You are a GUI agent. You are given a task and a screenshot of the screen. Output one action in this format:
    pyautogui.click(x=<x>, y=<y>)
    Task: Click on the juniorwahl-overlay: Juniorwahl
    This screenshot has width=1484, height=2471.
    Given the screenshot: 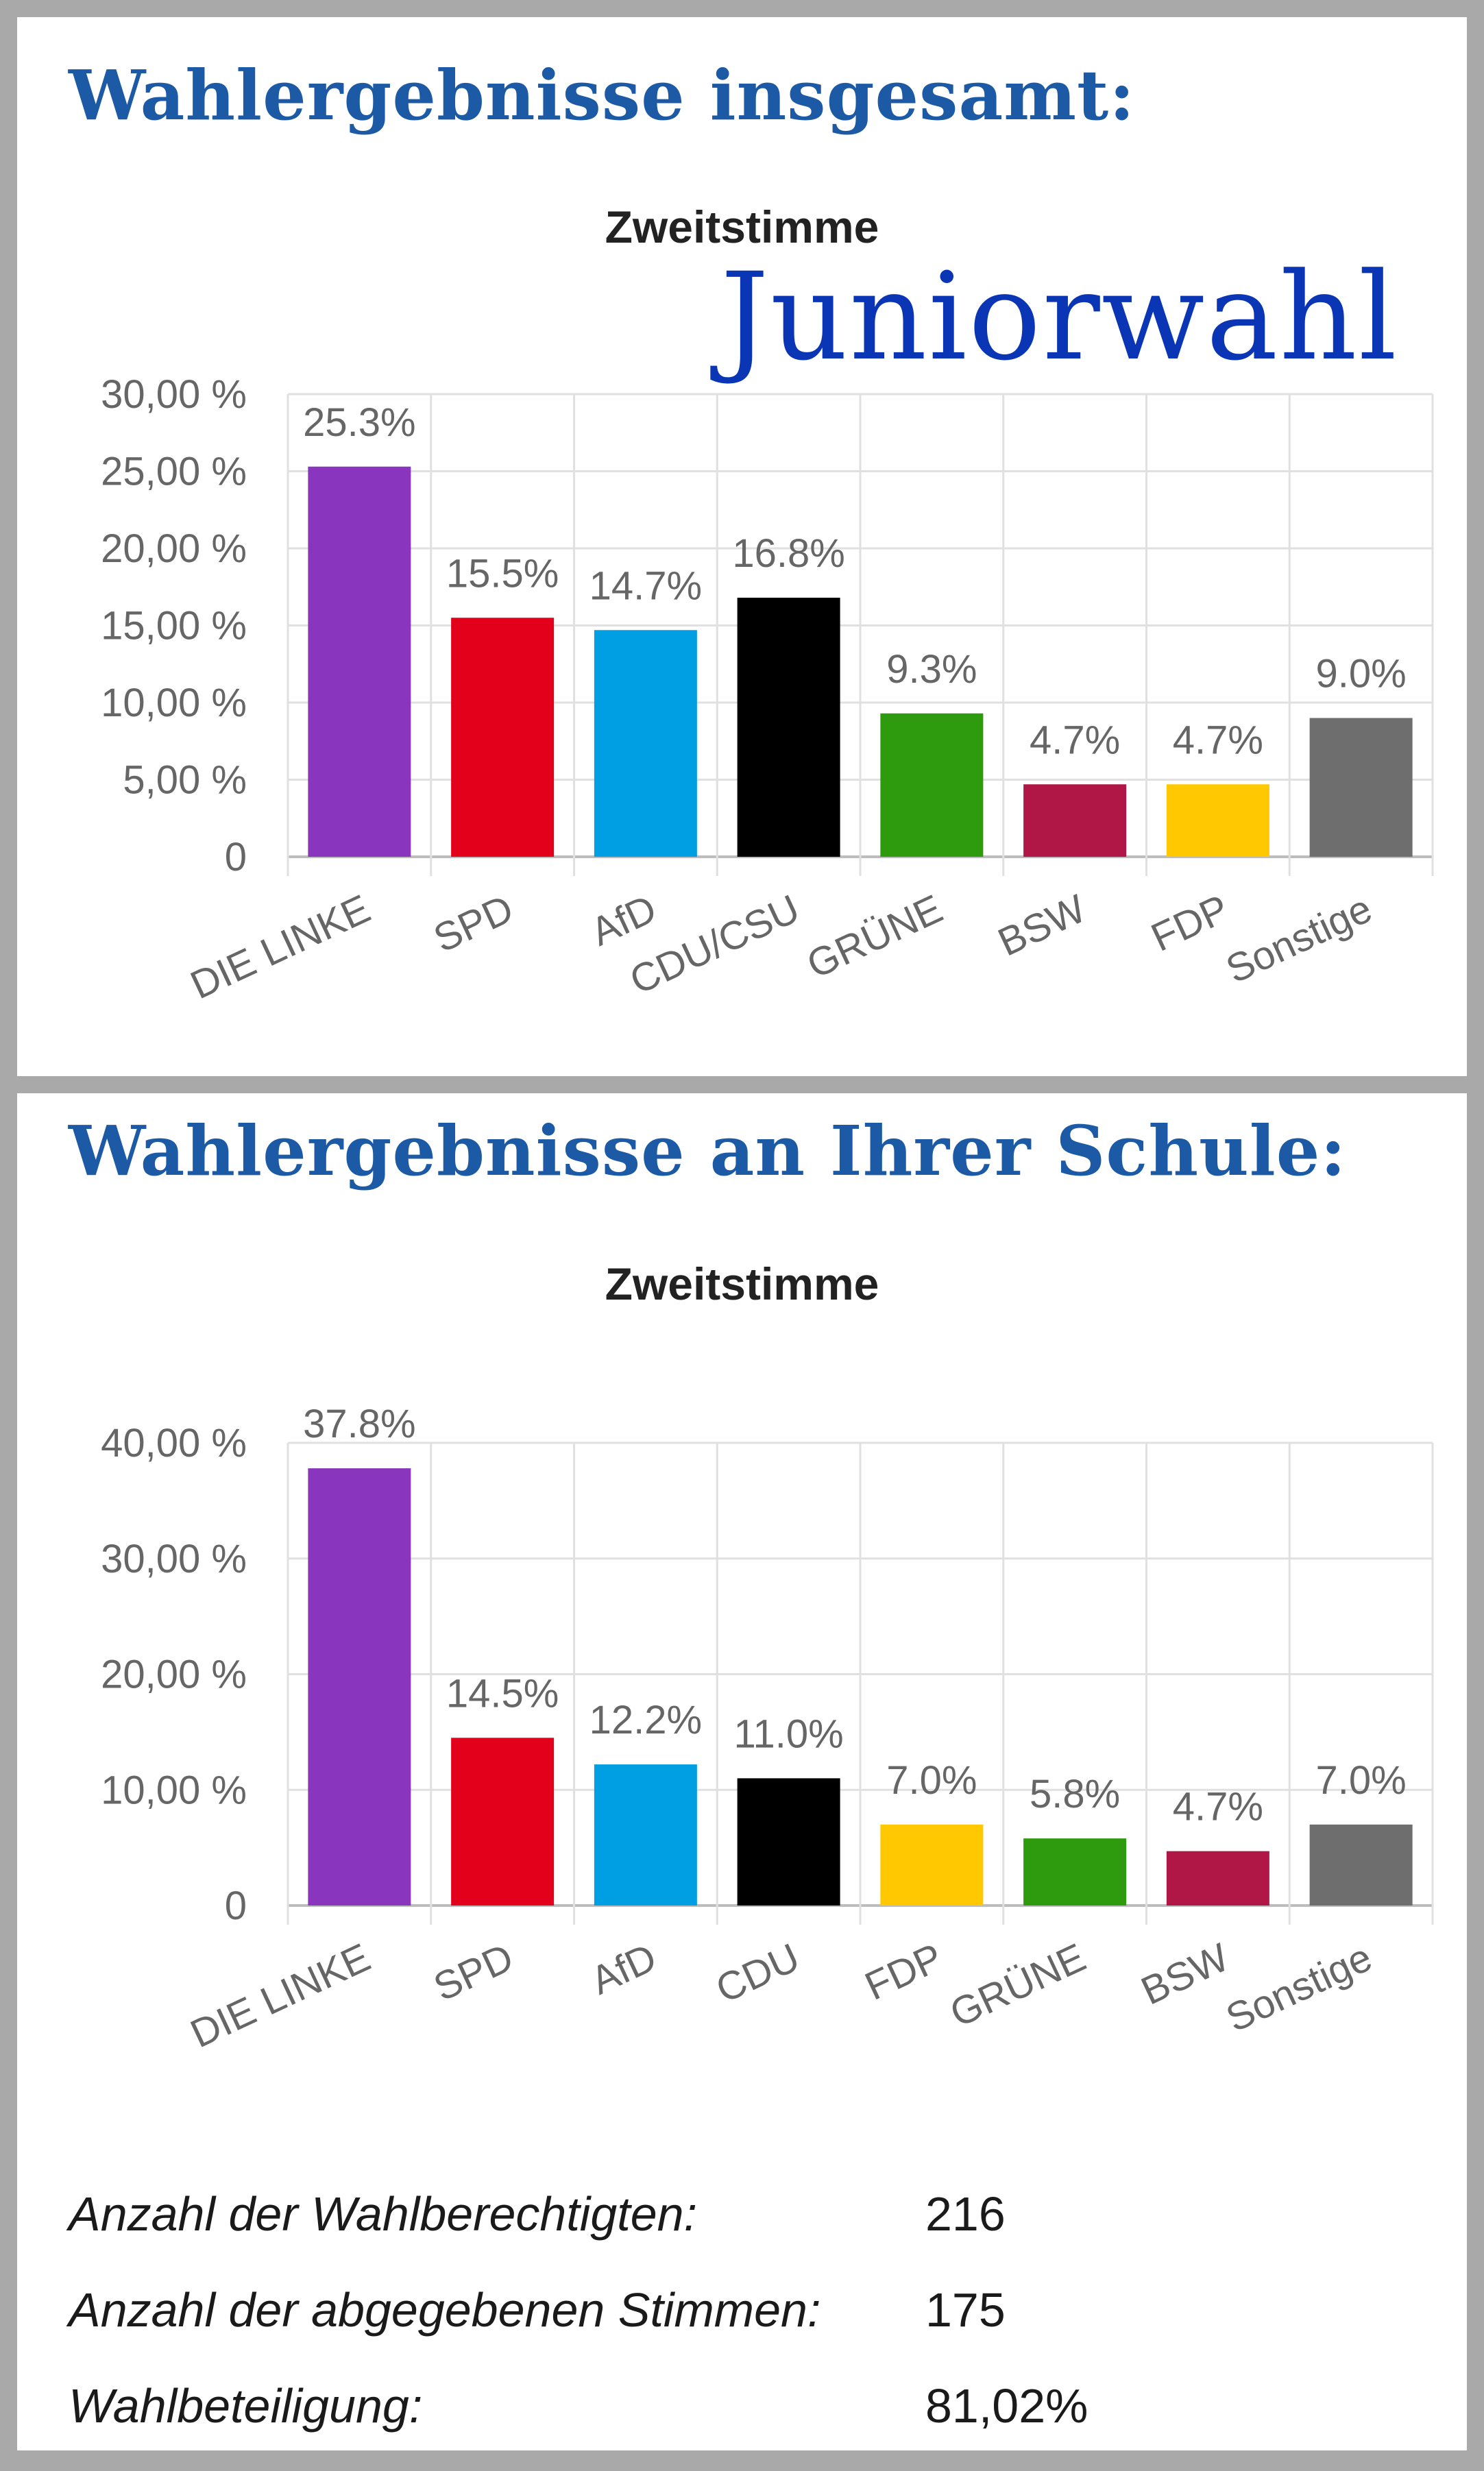 What is the action you would take?
    pyautogui.click(x=1059, y=317)
    